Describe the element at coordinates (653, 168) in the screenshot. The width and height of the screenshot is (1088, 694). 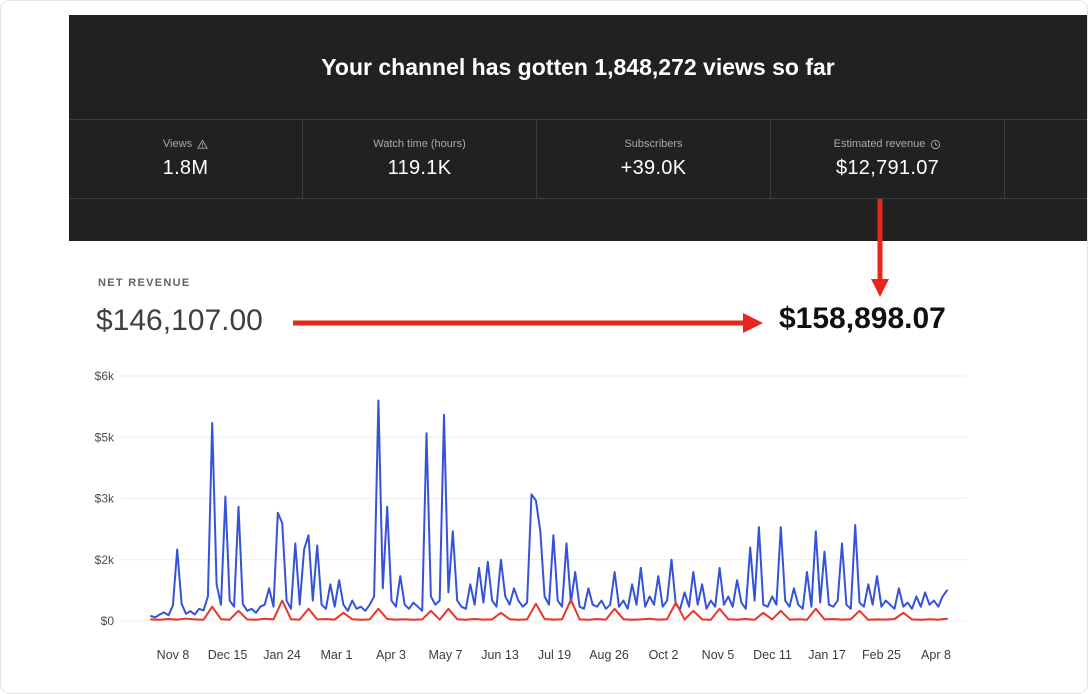
I see `stat-value-subscribers: +39.0K` at that location.